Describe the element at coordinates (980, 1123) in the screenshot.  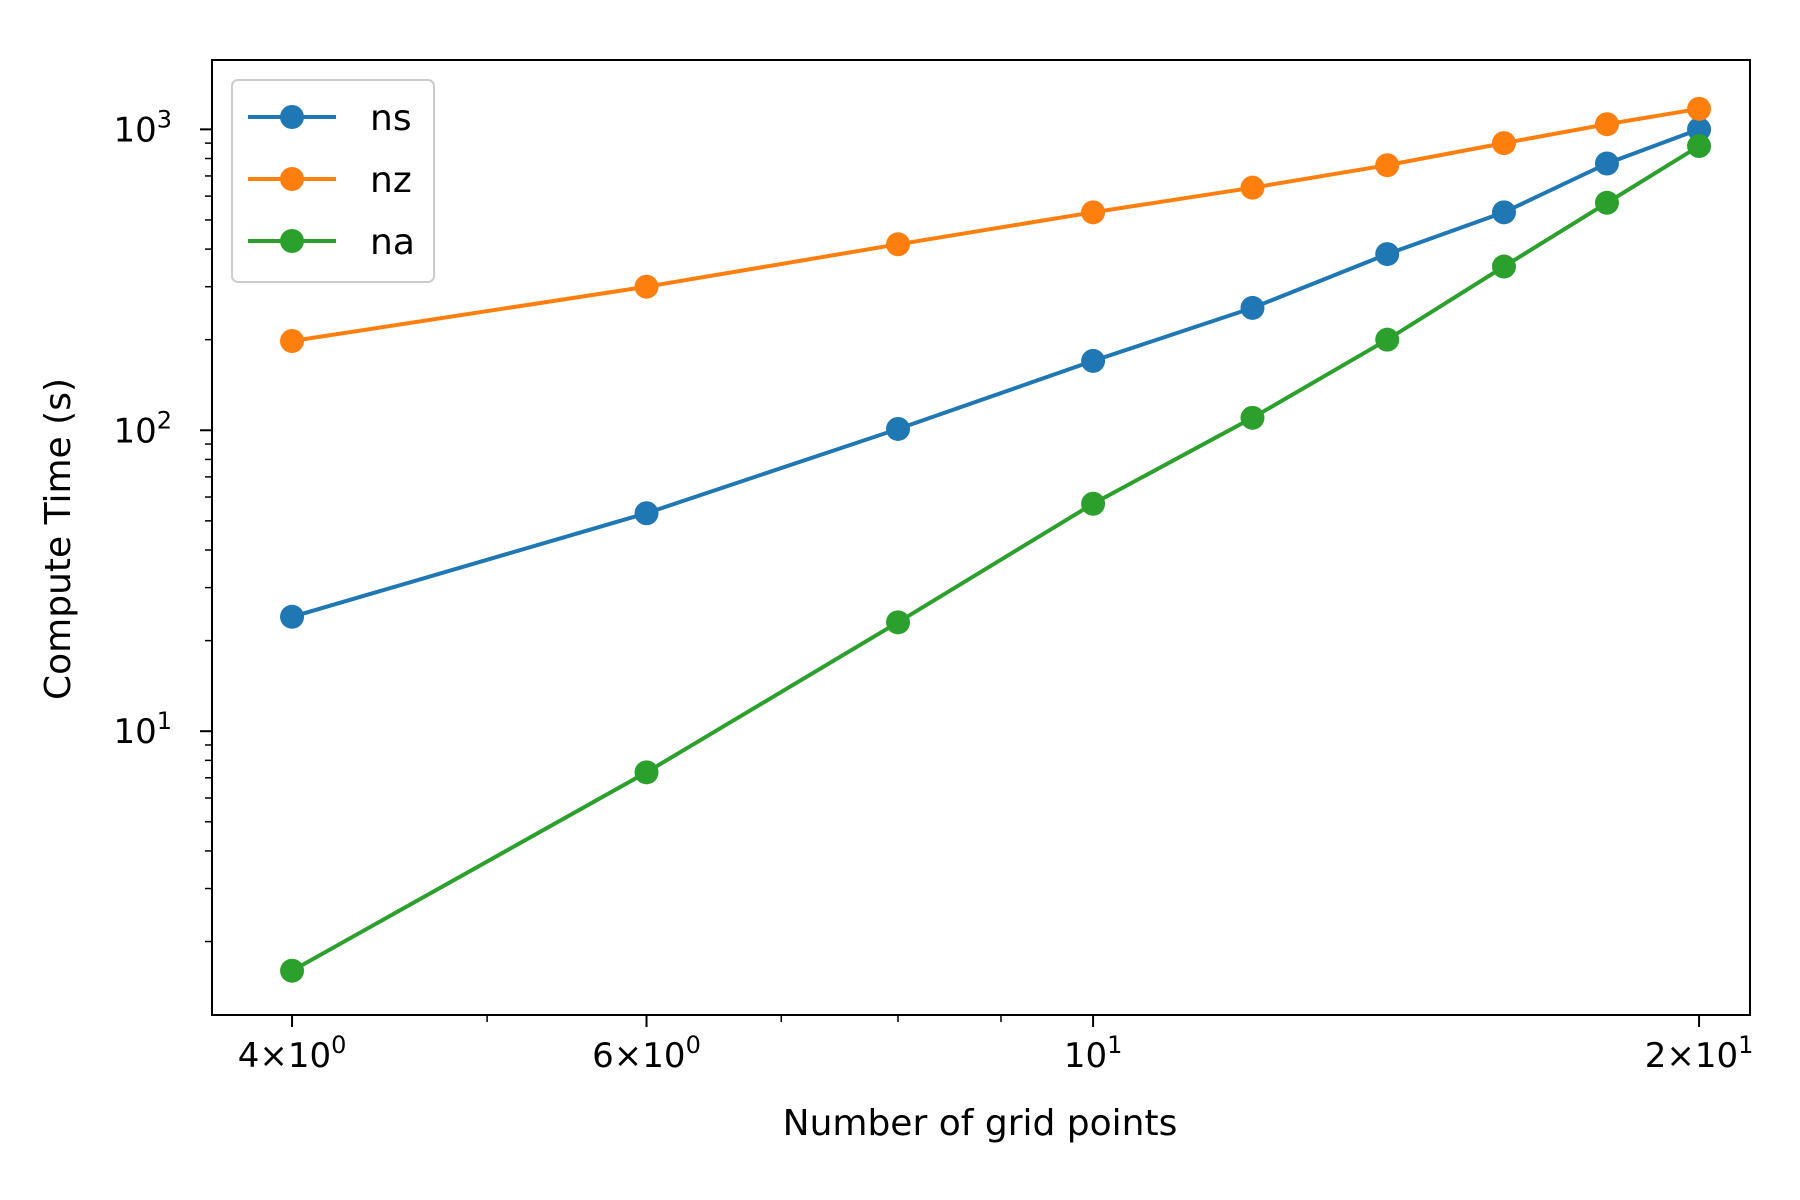
I see `x-axis-title: Number of grid points` at that location.